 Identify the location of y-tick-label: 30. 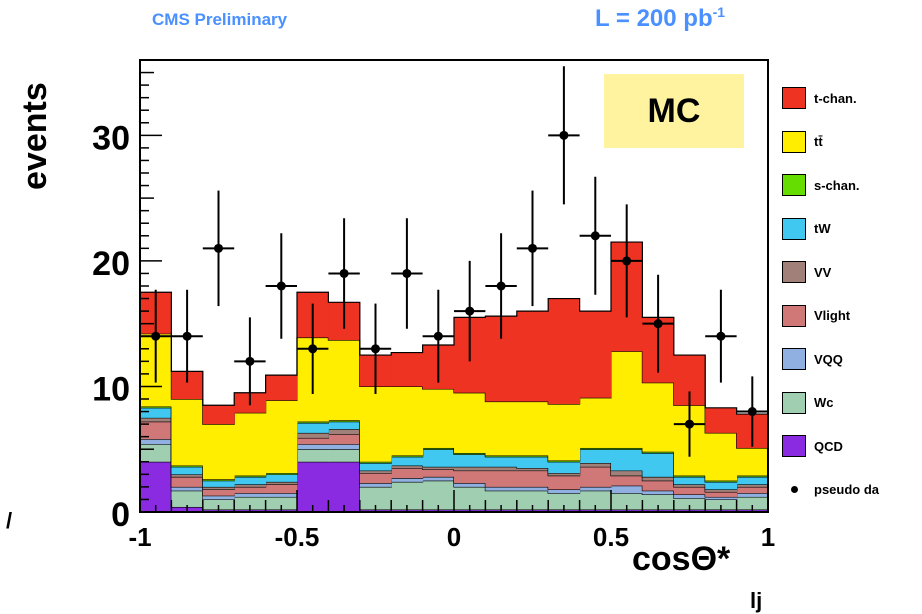
(111, 138).